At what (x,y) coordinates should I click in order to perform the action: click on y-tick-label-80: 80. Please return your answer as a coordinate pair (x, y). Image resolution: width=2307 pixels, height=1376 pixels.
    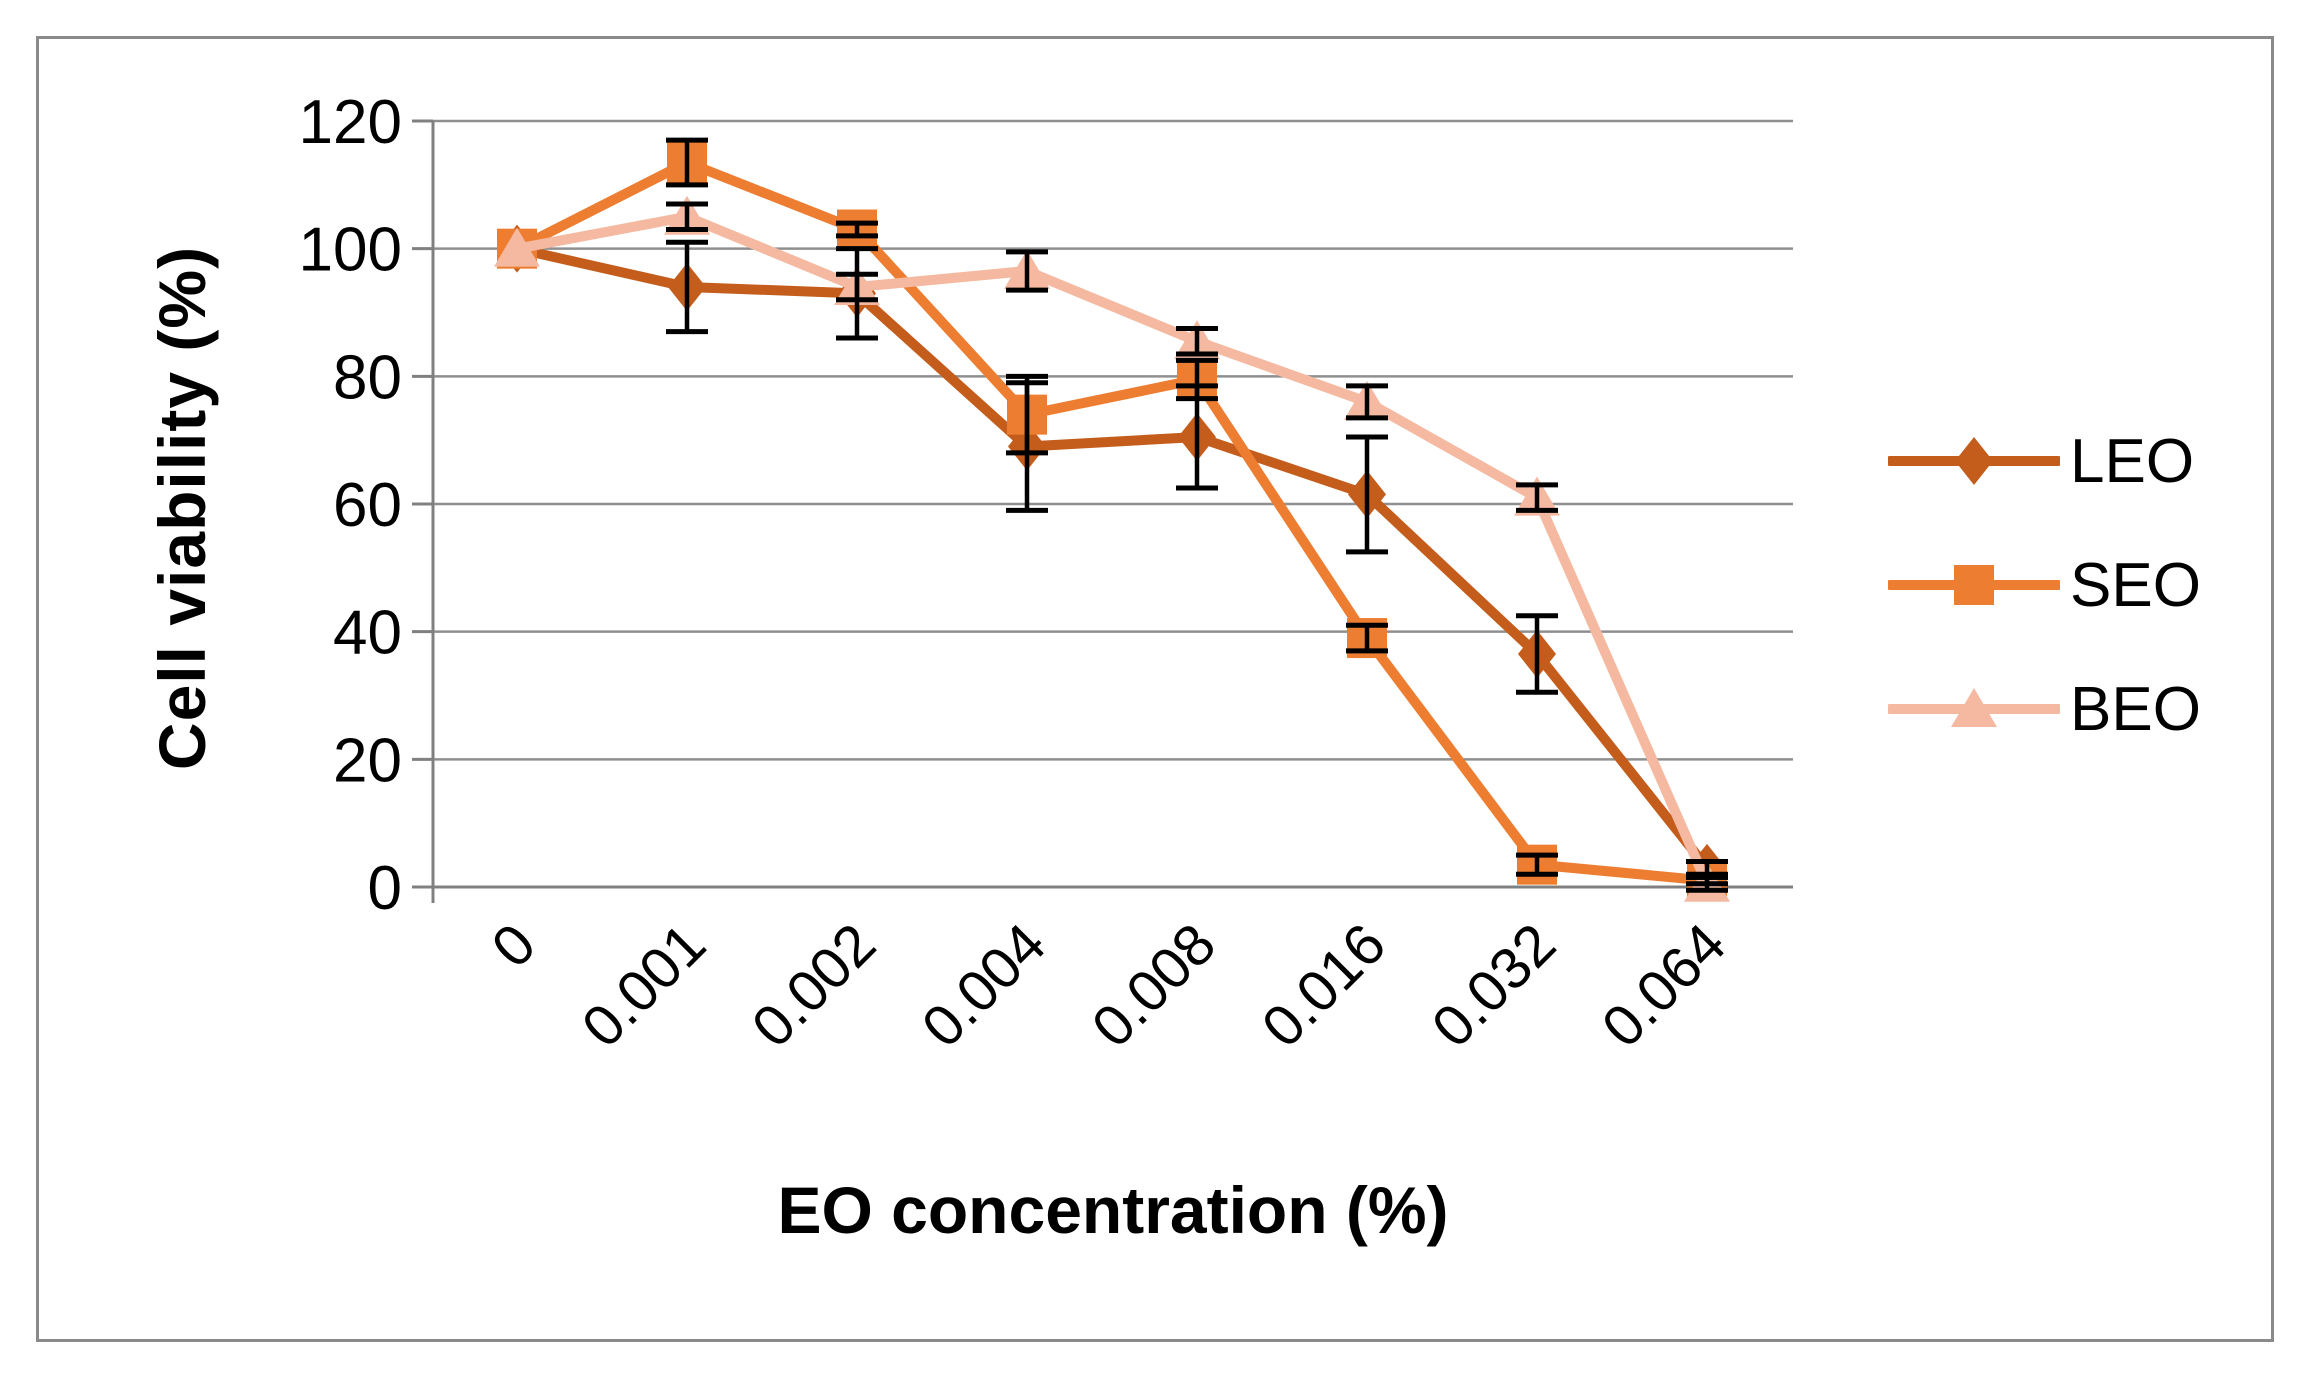
    Looking at the image, I should click on (367, 377).